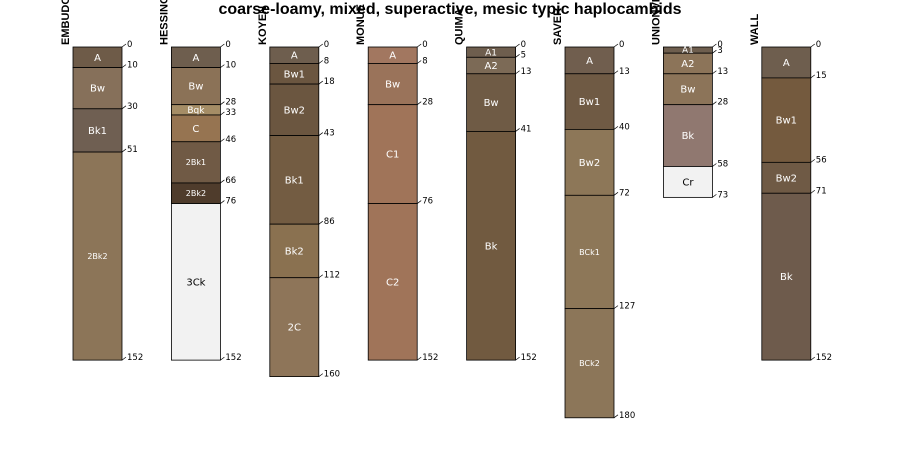 The width and height of the screenshot is (900, 450). Describe the element at coordinates (424, 61) in the screenshot. I see `depth-label: 8` at that location.